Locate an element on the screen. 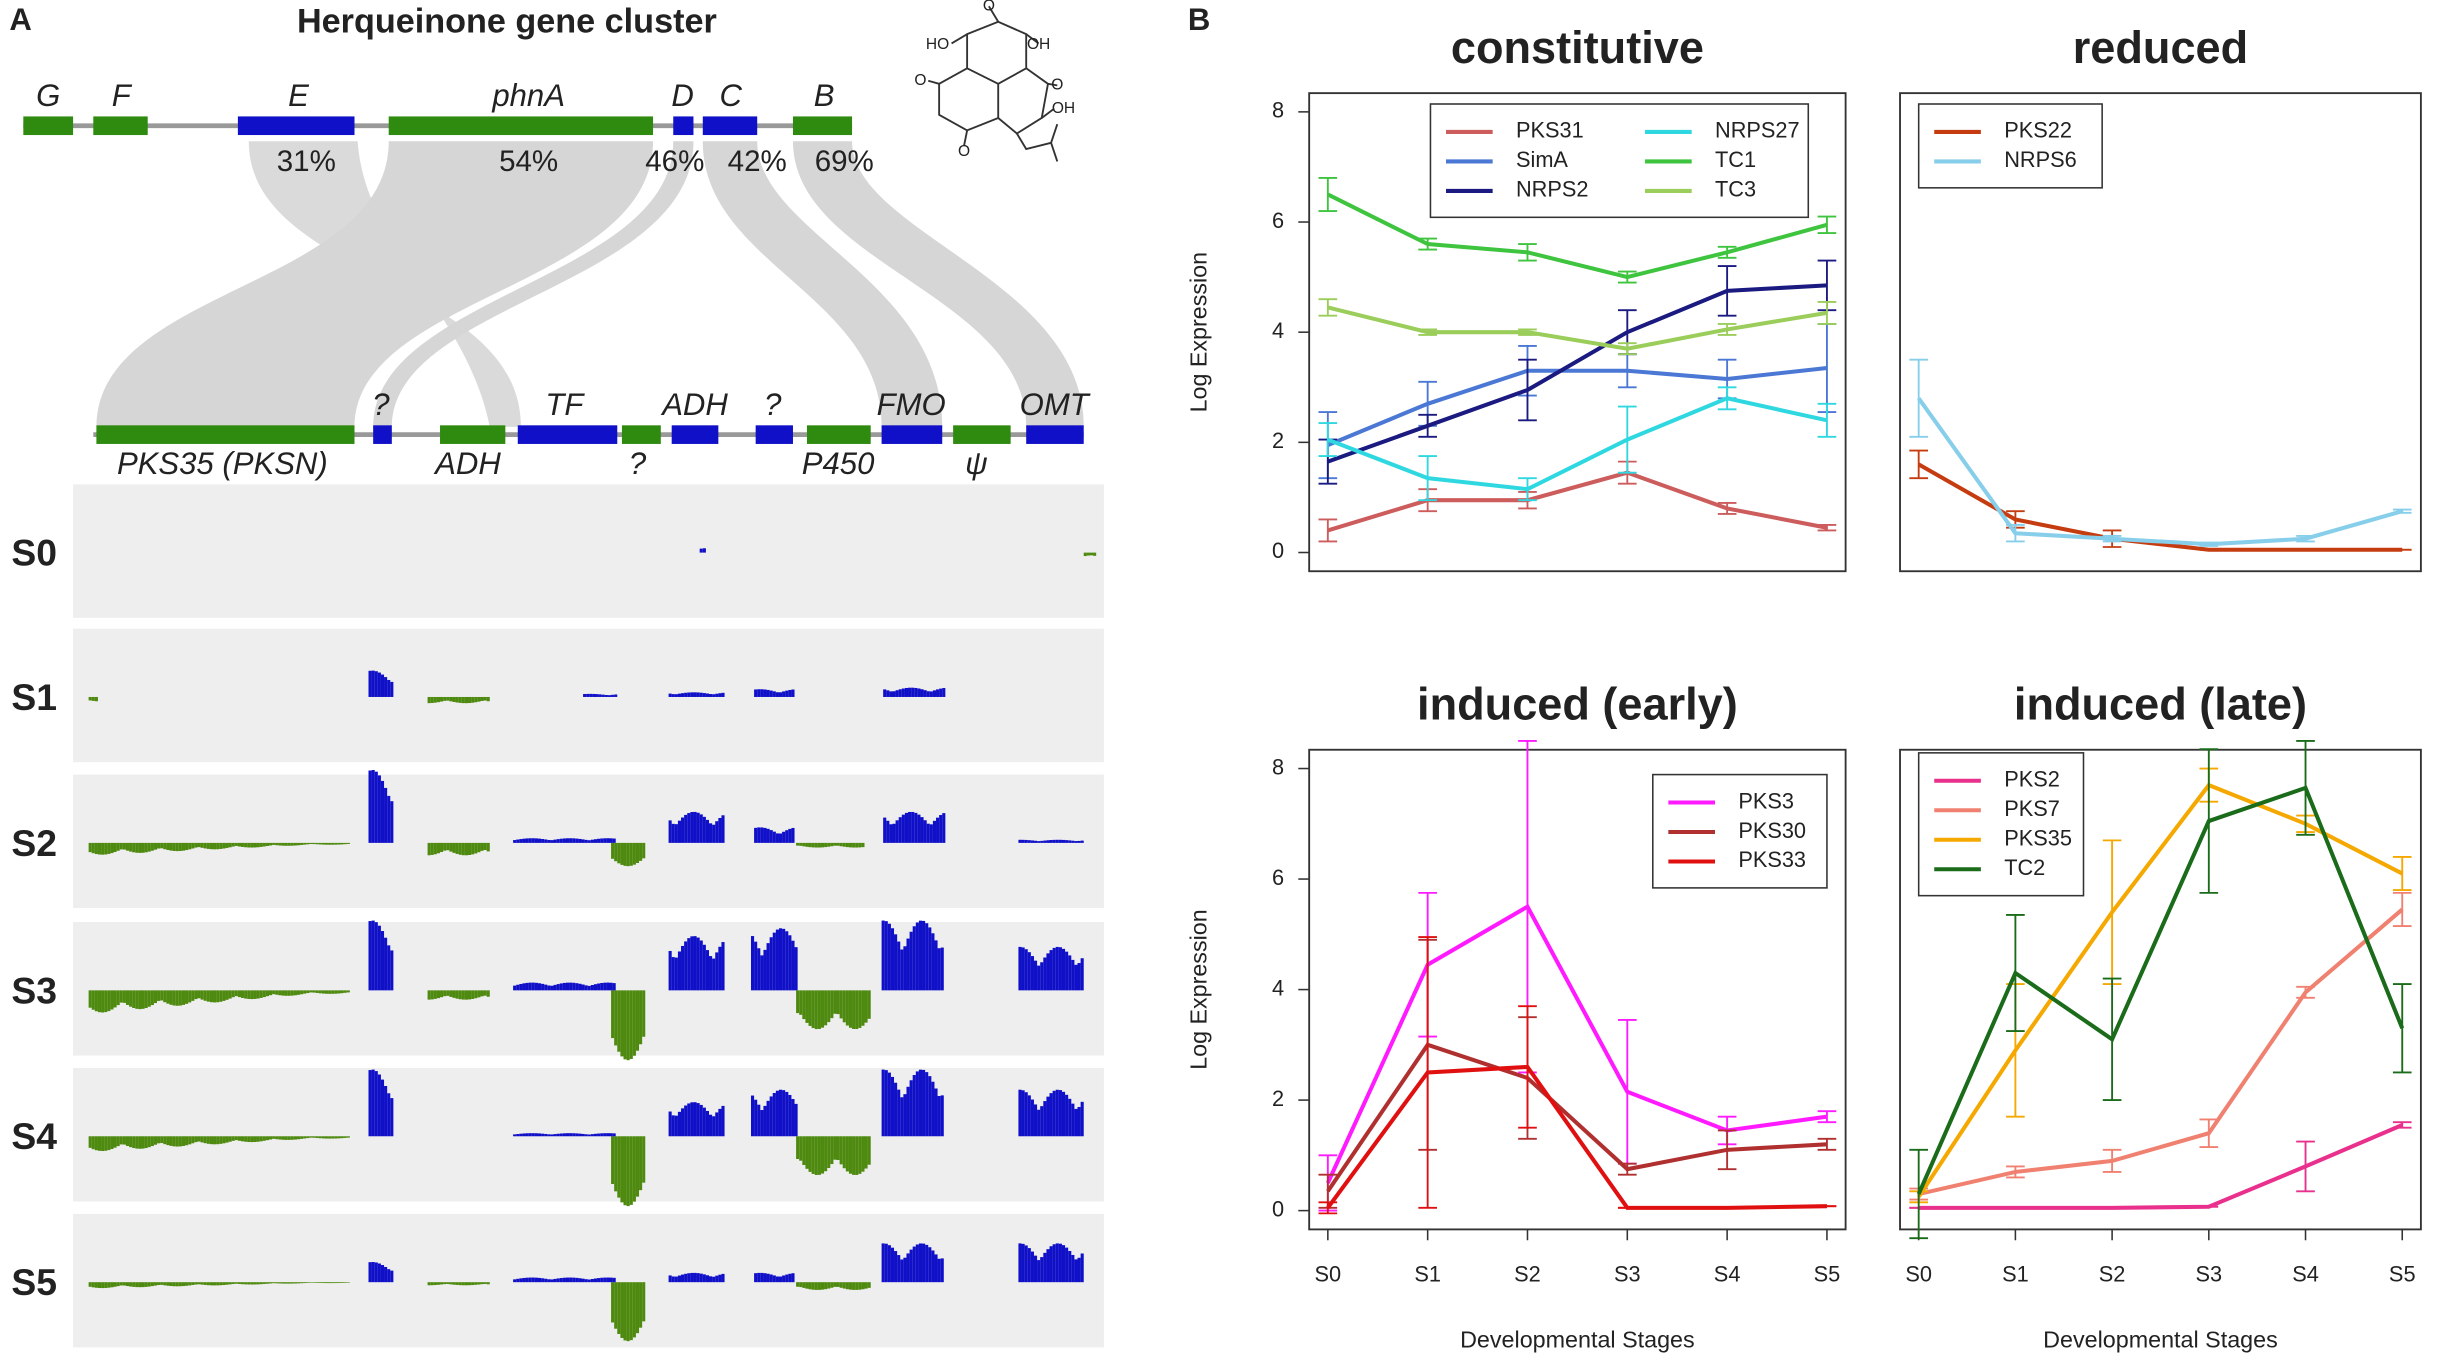 The height and width of the screenshot is (1366, 2438). x-axis-label: Developmental Stages is located at coordinates (2160, 1339).